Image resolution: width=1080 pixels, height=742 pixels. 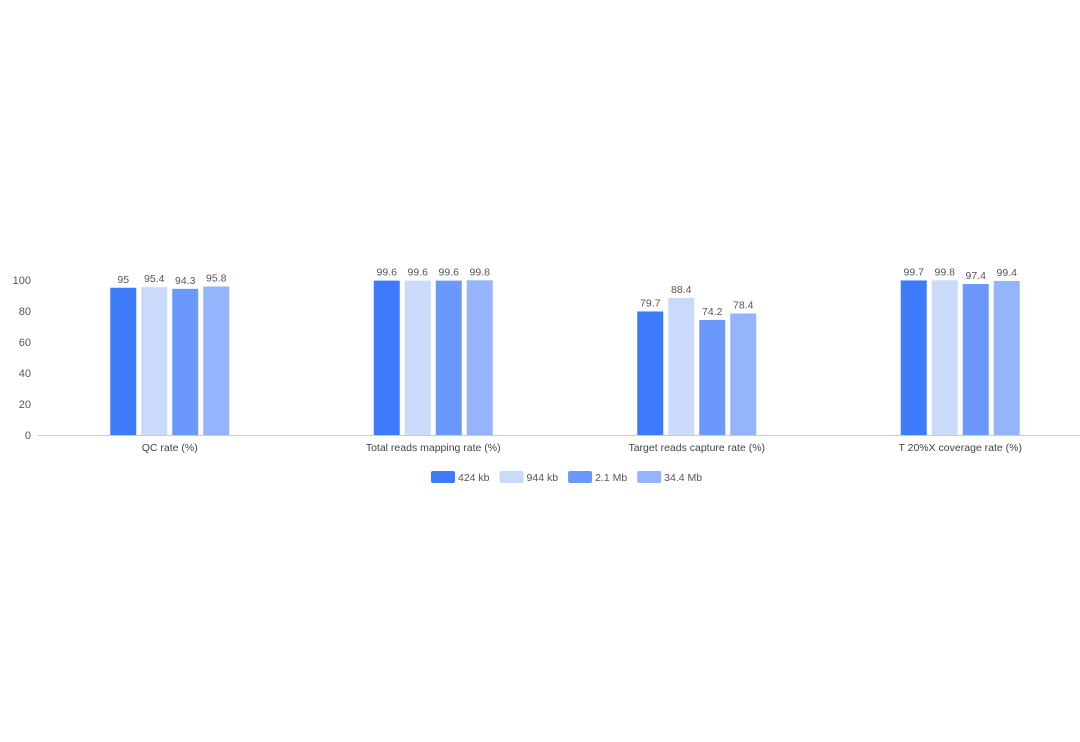 I want to click on x-tick-label: Target reads capture rate (%), so click(x=696, y=448).